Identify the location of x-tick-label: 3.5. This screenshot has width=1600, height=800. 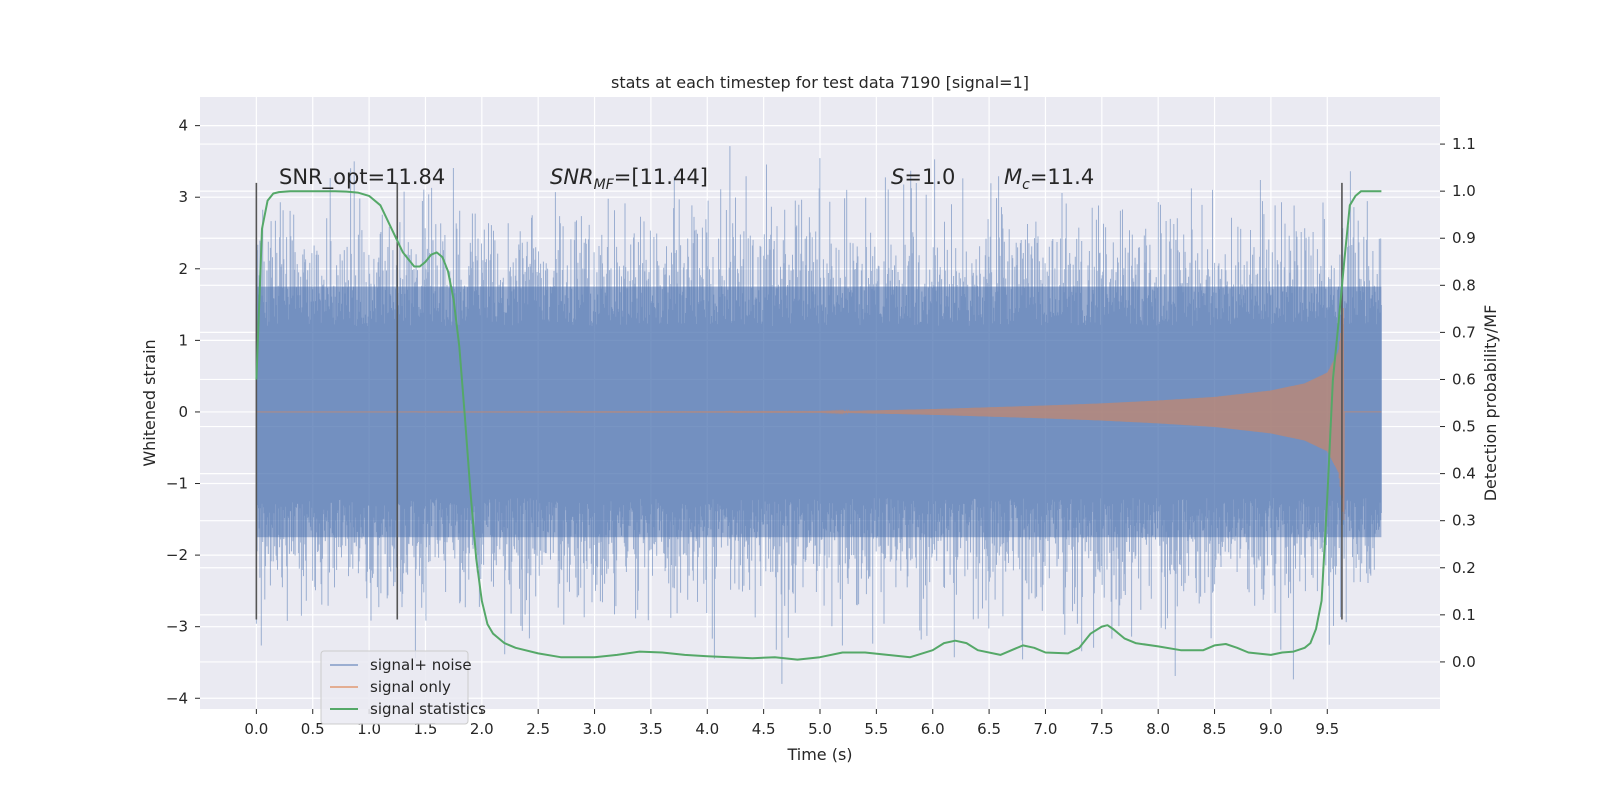
(651, 729).